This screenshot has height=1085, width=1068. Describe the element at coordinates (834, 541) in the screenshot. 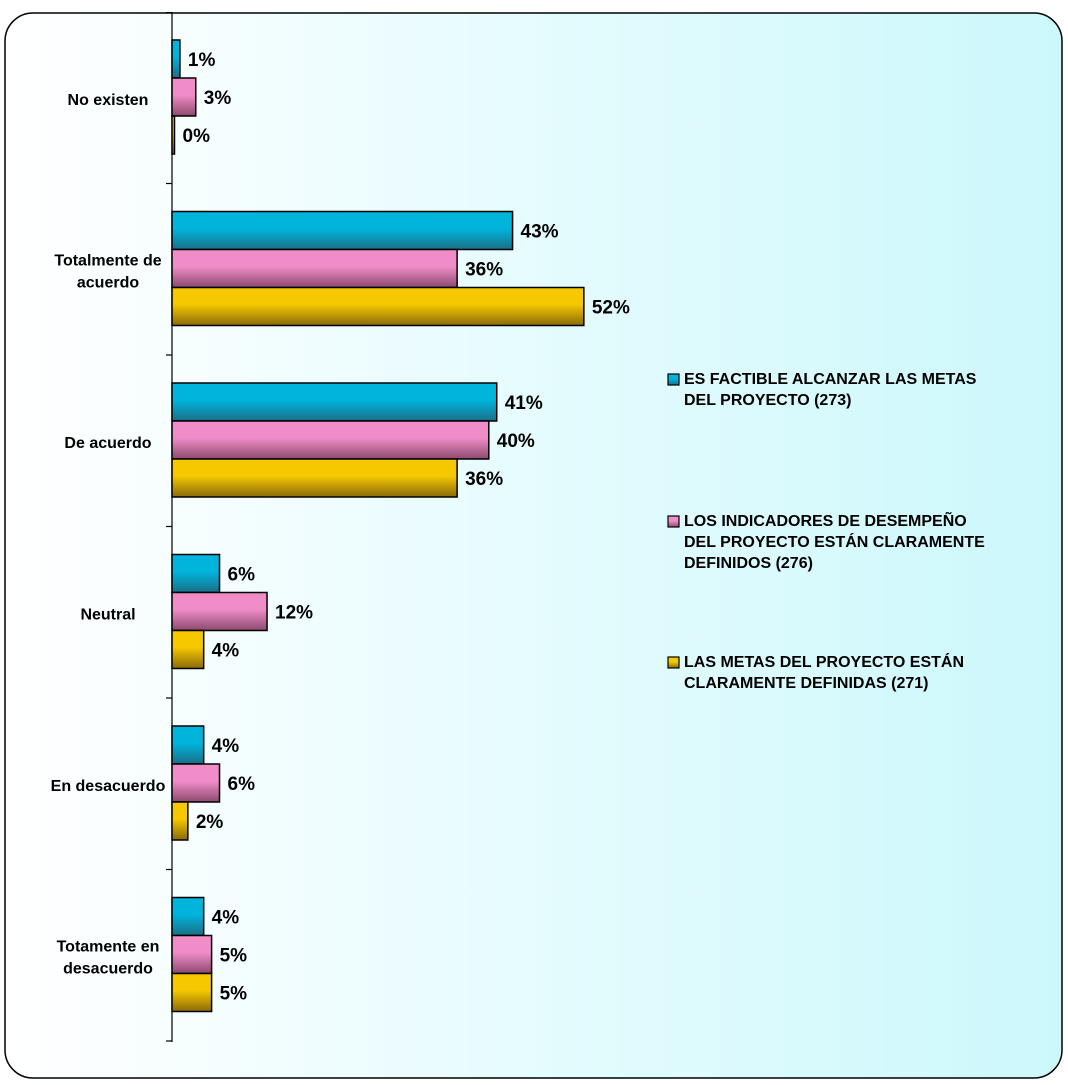

I see `legend-label: DEL PROYECTO ESTÁN CLARAMENTE` at that location.